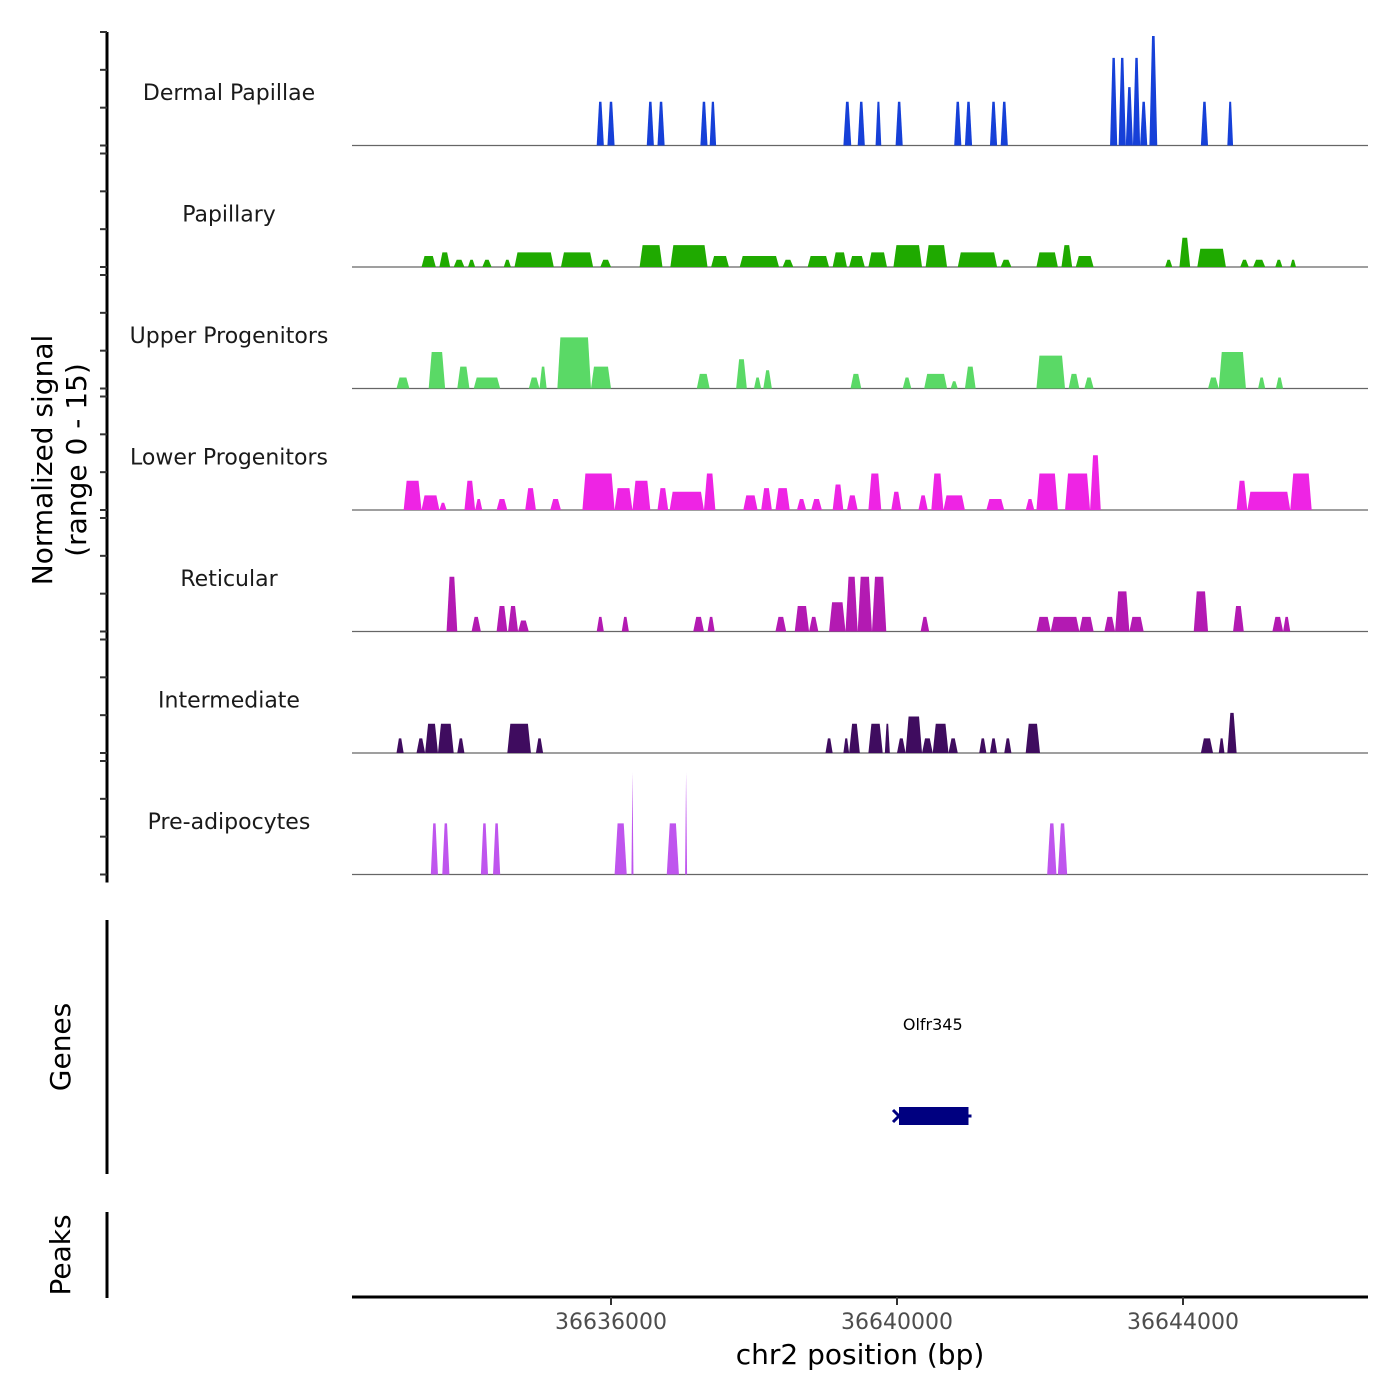 Image resolution: width=1400 pixels, height=1400 pixels. Describe the element at coordinates (104, 457) in the screenshot. I see `signal-y-axis` at that location.